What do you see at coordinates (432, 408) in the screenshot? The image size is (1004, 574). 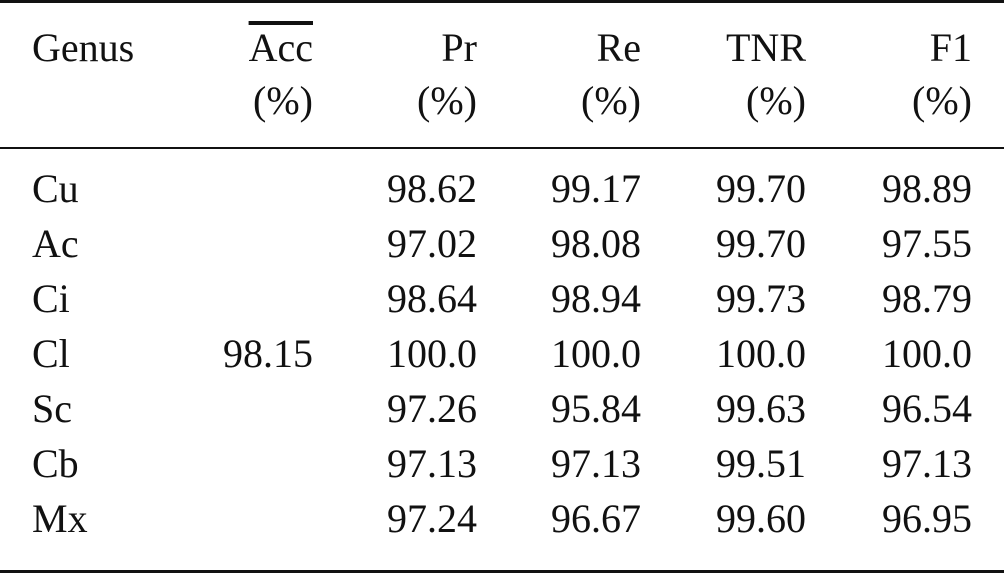 I see `cell-pr: 97.26` at bounding box center [432, 408].